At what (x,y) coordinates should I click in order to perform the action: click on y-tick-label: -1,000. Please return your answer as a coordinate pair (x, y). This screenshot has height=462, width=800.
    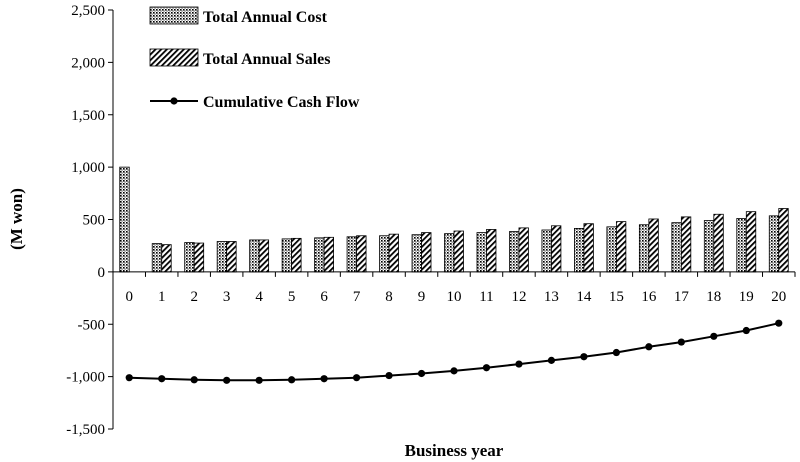
    Looking at the image, I should click on (85, 378).